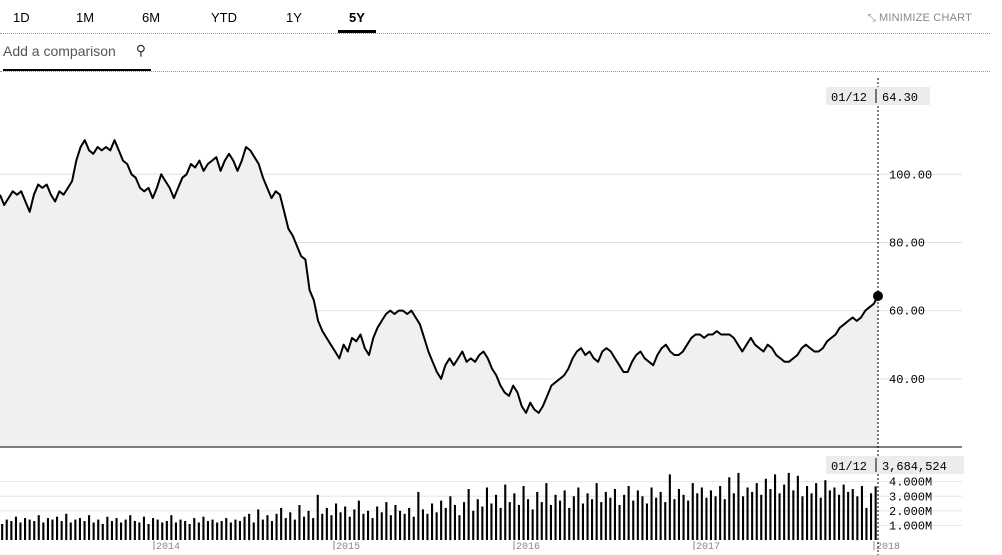 The width and height of the screenshot is (1002, 555). Describe the element at coordinates (21, 17) in the screenshot. I see `range-tab-1d: 1D` at that location.